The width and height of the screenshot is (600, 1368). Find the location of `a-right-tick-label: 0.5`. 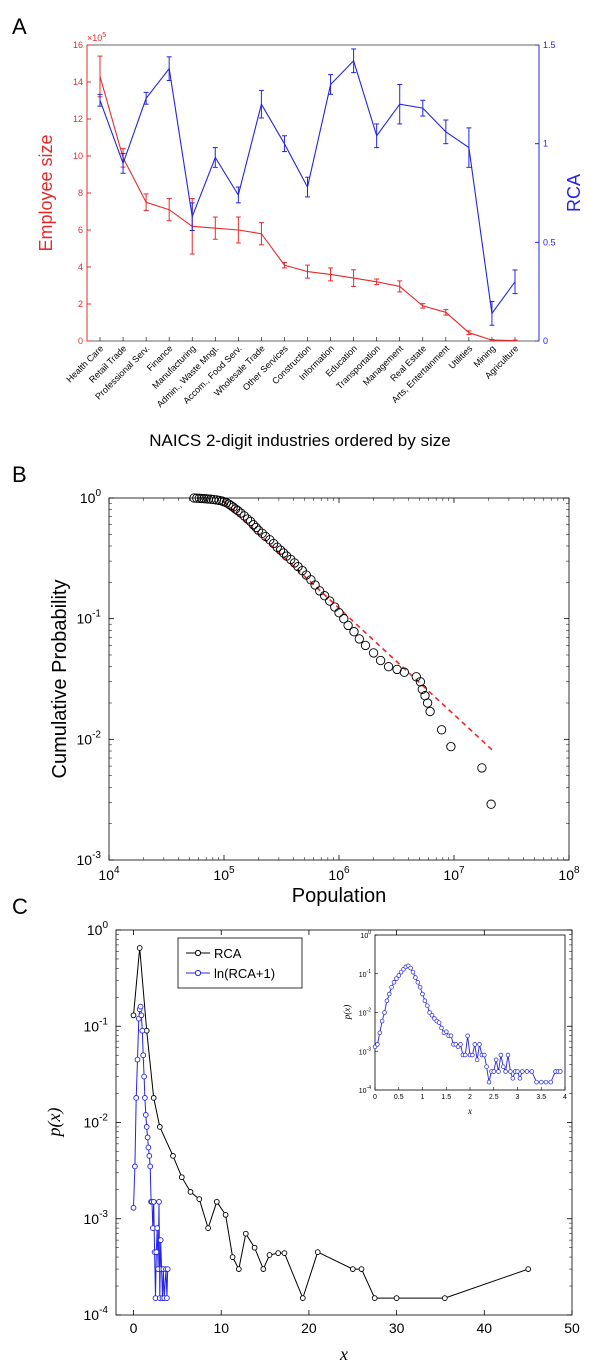

a-right-tick-label: 0.5 is located at coordinates (549, 242).